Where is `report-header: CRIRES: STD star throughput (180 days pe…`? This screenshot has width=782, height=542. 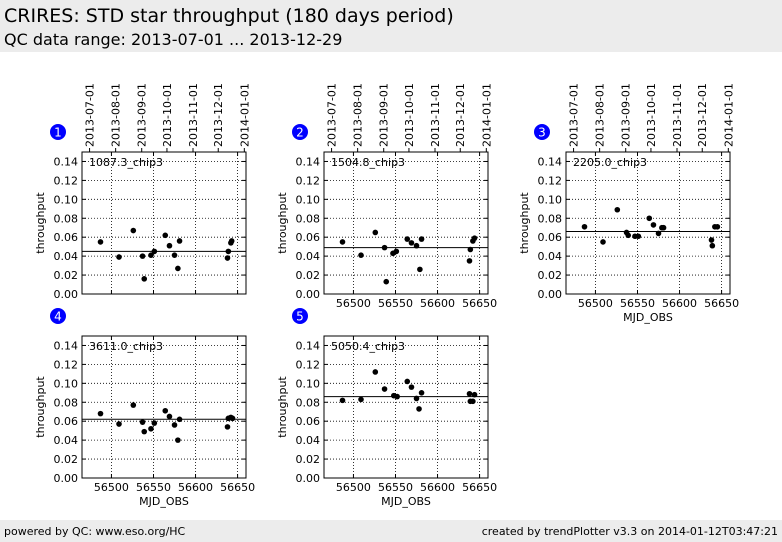
report-header: CRIRES: STD star throughput (180 days pe… is located at coordinates (391, 26).